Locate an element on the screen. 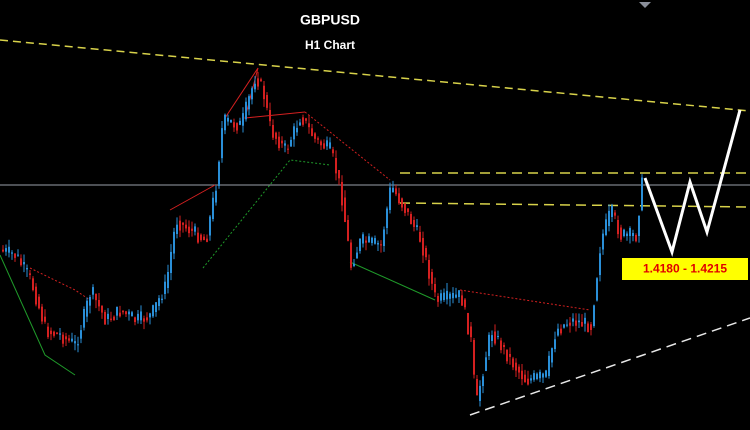 The width and height of the screenshot is (750, 430). target-box is located at coordinates (685, 269).